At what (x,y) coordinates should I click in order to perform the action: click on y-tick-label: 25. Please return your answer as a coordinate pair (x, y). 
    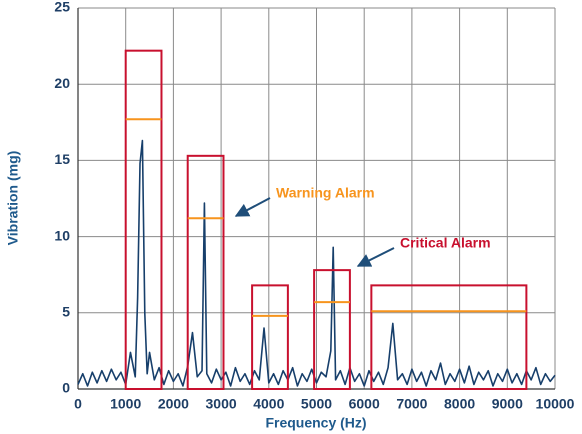
    Looking at the image, I should click on (62, 7).